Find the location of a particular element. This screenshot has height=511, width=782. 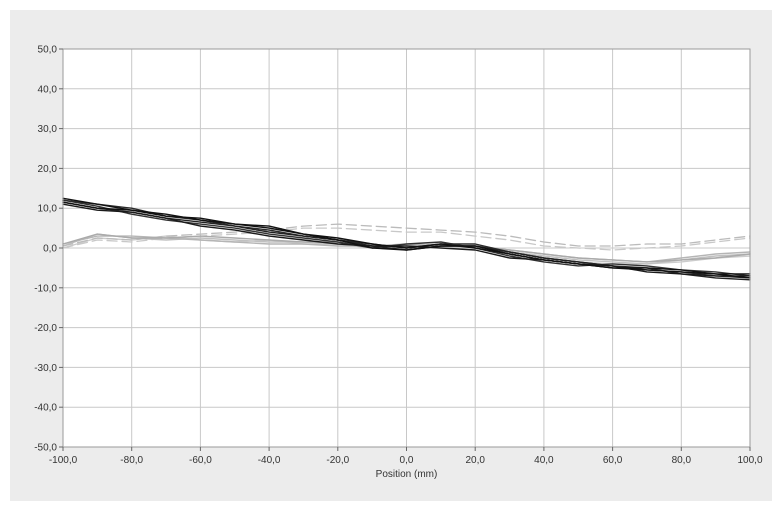

y-tick-label: 10,0 is located at coordinates (48, 209).